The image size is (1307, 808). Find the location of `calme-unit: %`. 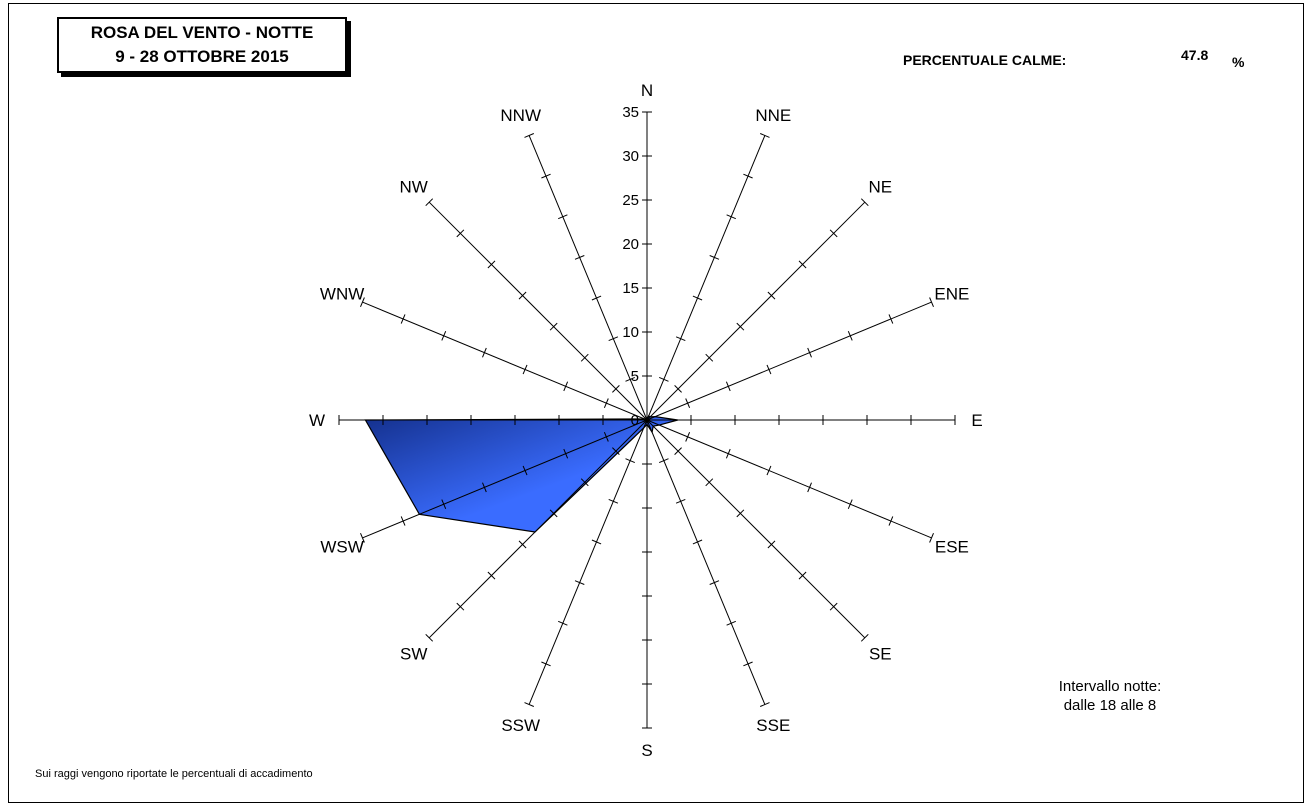

calme-unit: % is located at coordinates (1238, 62).